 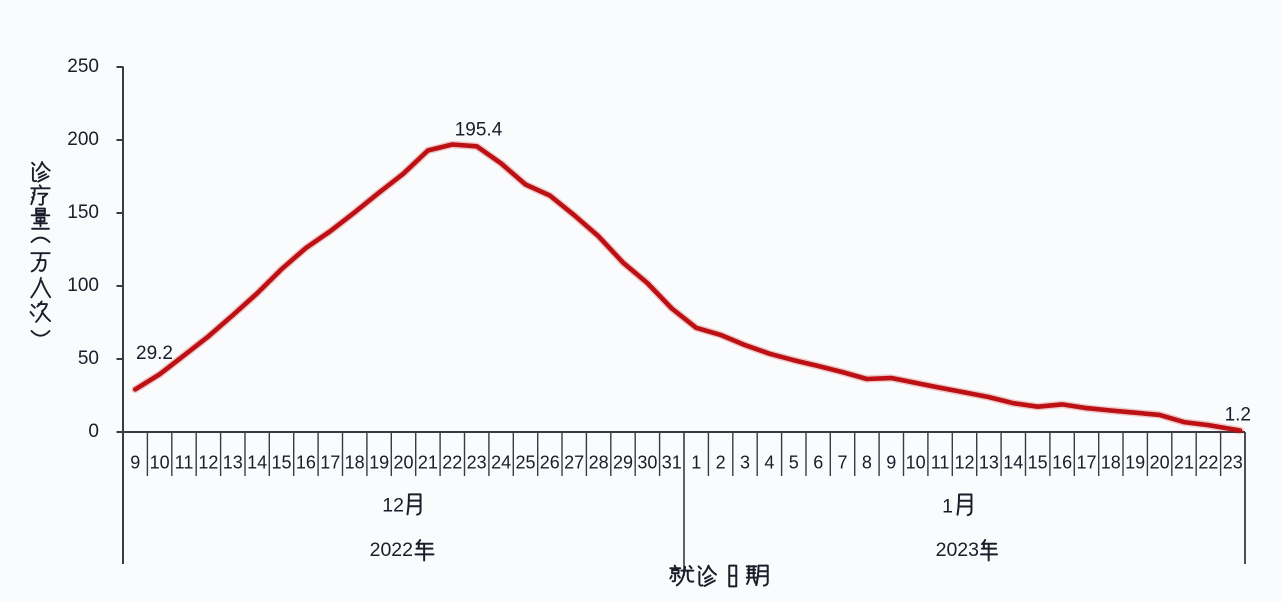 What do you see at coordinates (550, 463) in the screenshot?
I see `svg-text: 26` at bounding box center [550, 463].